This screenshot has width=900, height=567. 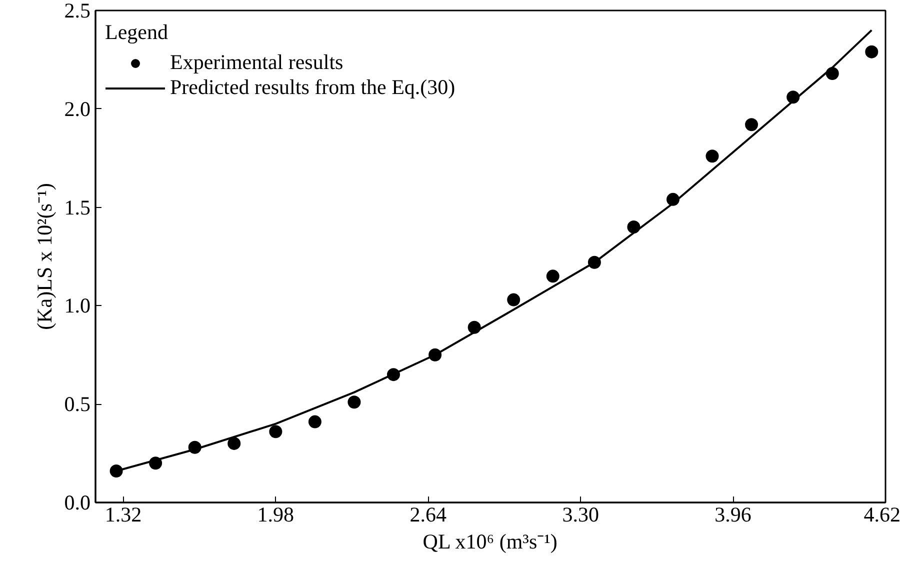 I want to click on x-tick-label: 3.96, so click(x=733, y=514).